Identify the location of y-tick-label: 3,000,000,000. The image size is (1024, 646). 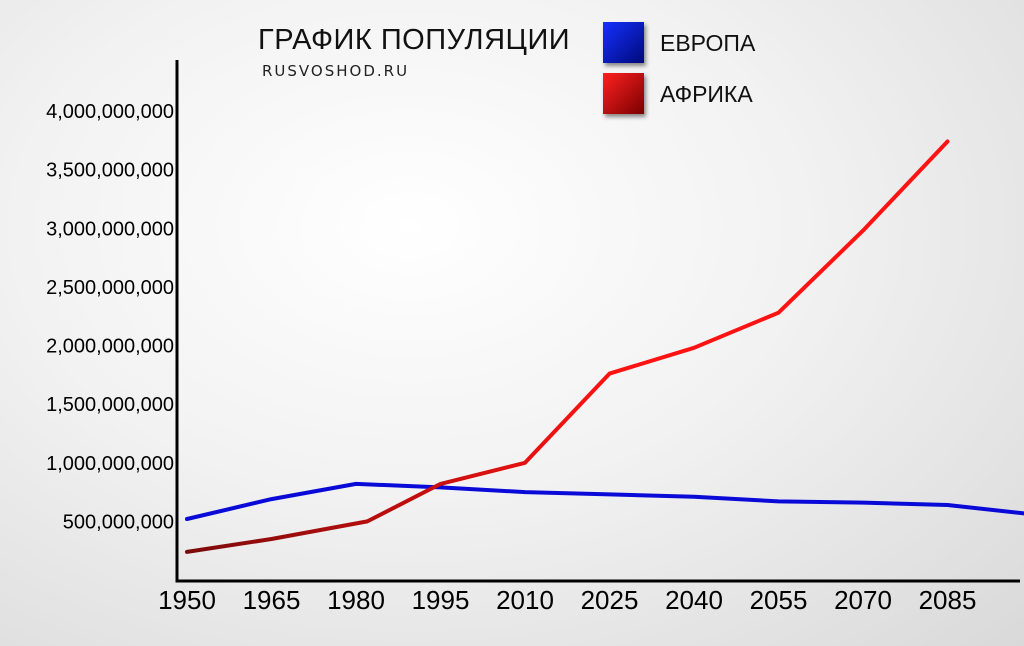
(110, 229).